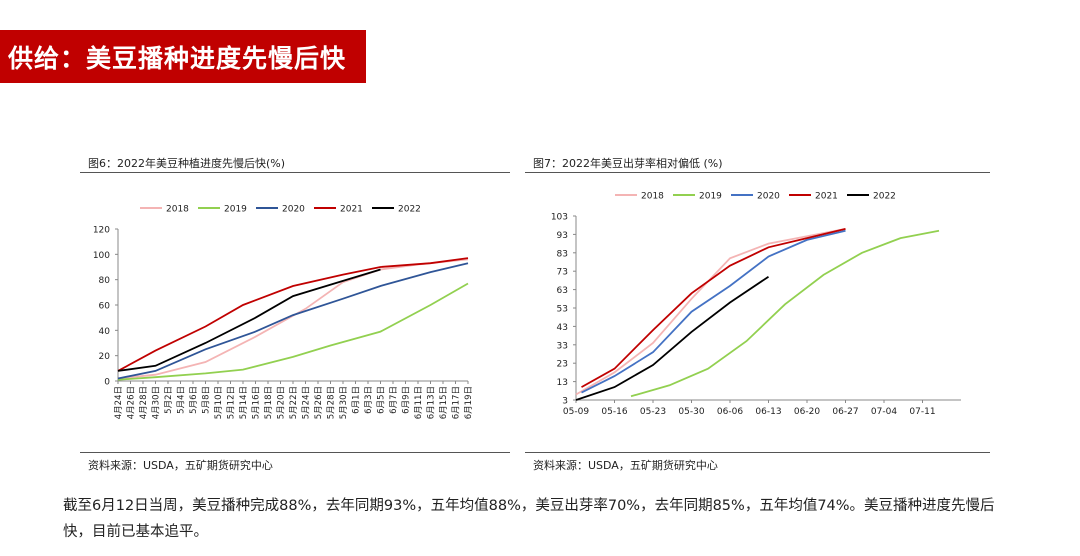 The image size is (1080, 556). I want to click on figure7-caption: 图7：2022年美豆出芽率相对偏低 (%), so click(628, 163).